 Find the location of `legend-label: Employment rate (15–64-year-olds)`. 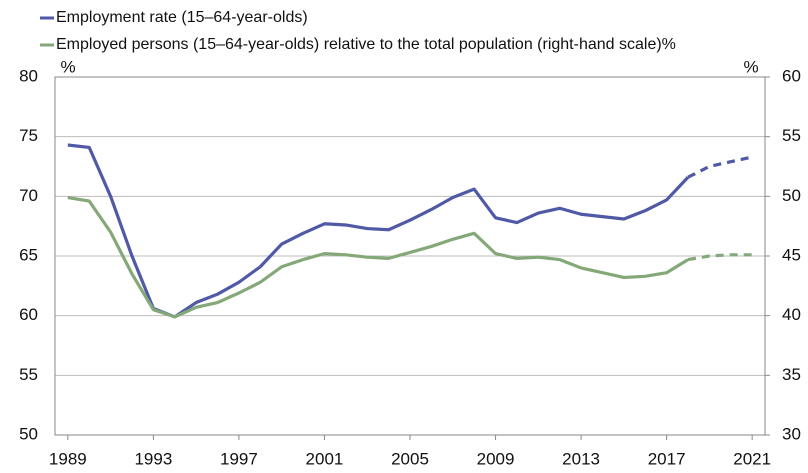

legend-label: Employment rate (15–64-year-olds) is located at coordinates (182, 17).